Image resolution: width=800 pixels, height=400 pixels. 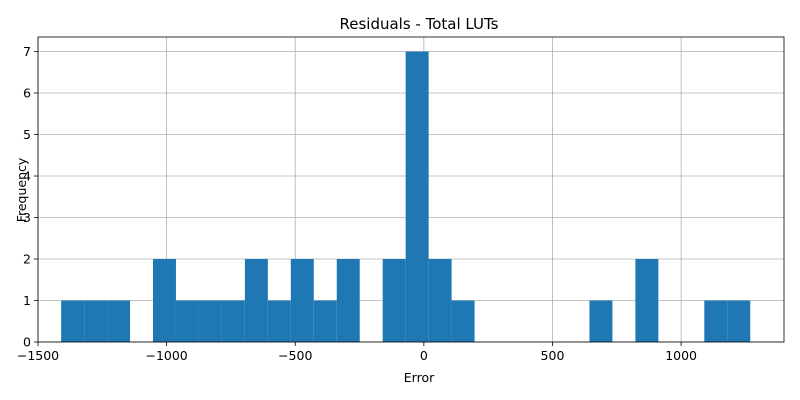 What do you see at coordinates (166, 355) in the screenshot?
I see `x-tick-label: −1000` at bounding box center [166, 355].